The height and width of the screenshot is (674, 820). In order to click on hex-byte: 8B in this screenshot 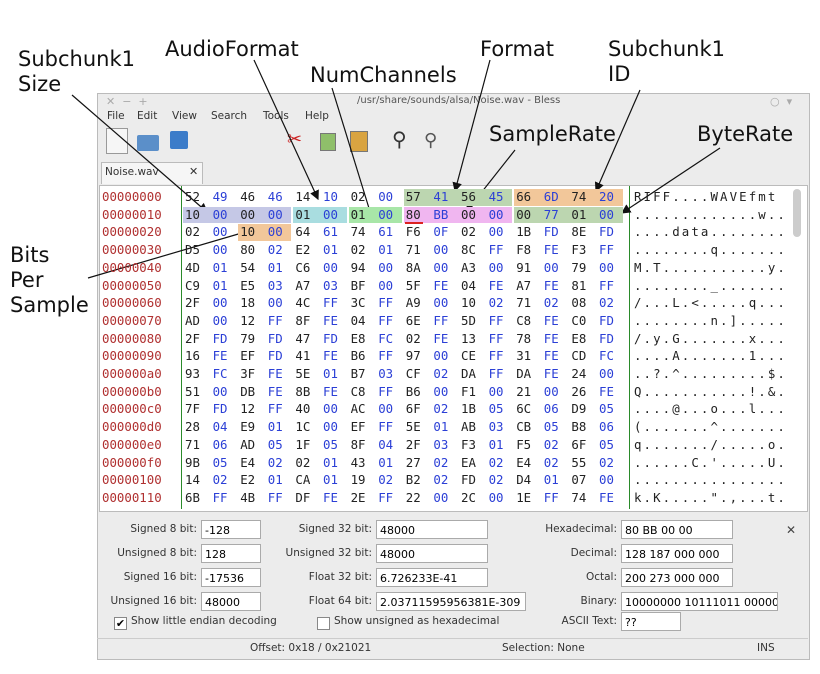, I will do `click(303, 391)`.